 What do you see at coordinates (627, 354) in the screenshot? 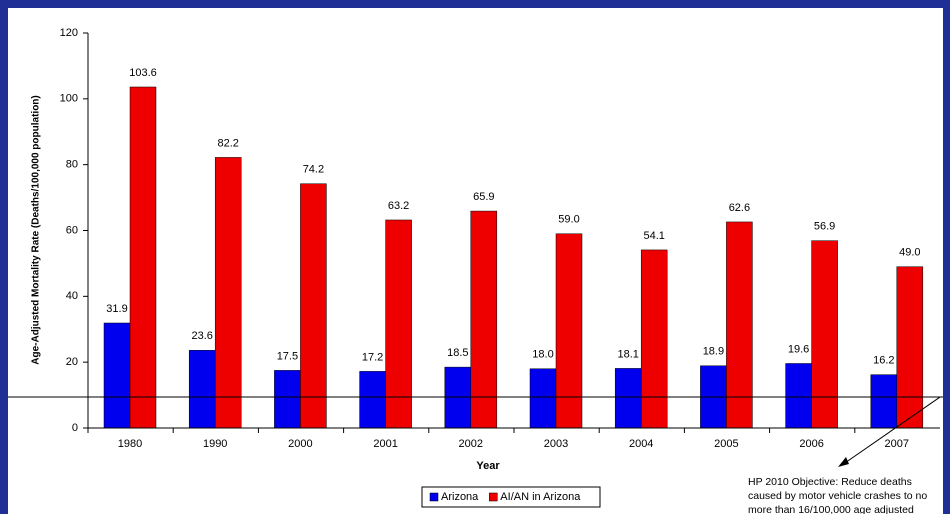
I see `data-label: 18.1` at bounding box center [627, 354].